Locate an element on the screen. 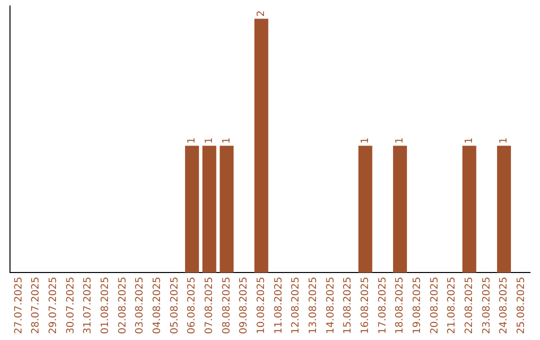 The width and height of the screenshot is (540, 340). x-tick-label: 06.08.2025 is located at coordinates (192, 305).